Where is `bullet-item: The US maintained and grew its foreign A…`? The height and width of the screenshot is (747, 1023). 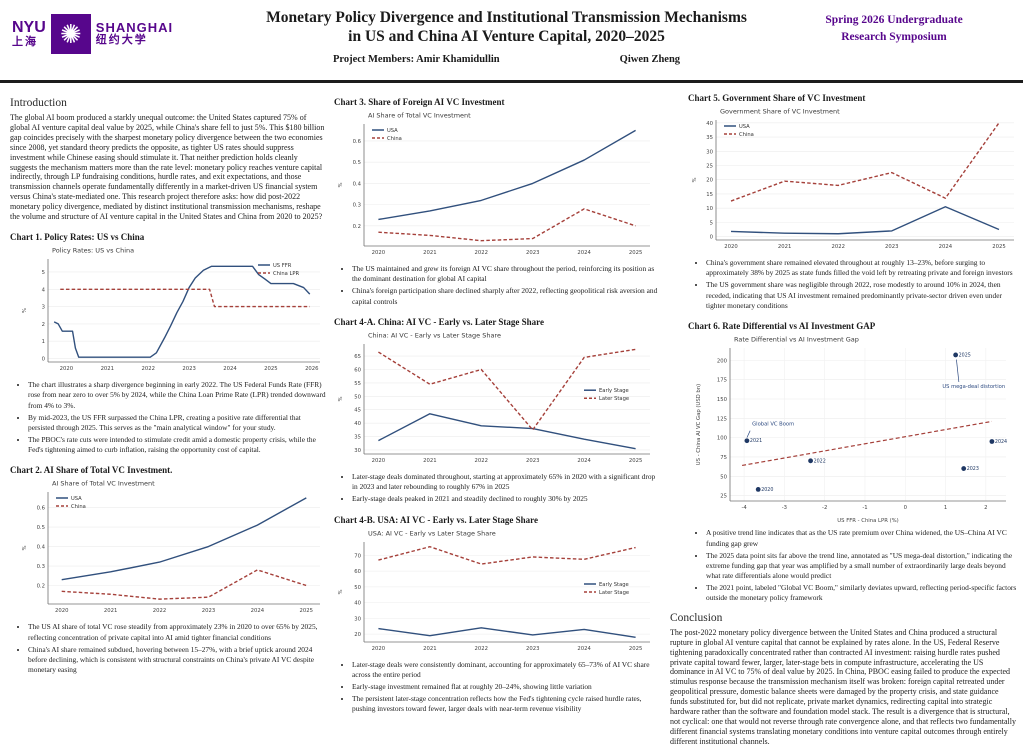
bullet-item: The US maintained and grew its foreign A… is located at coordinates (507, 274).